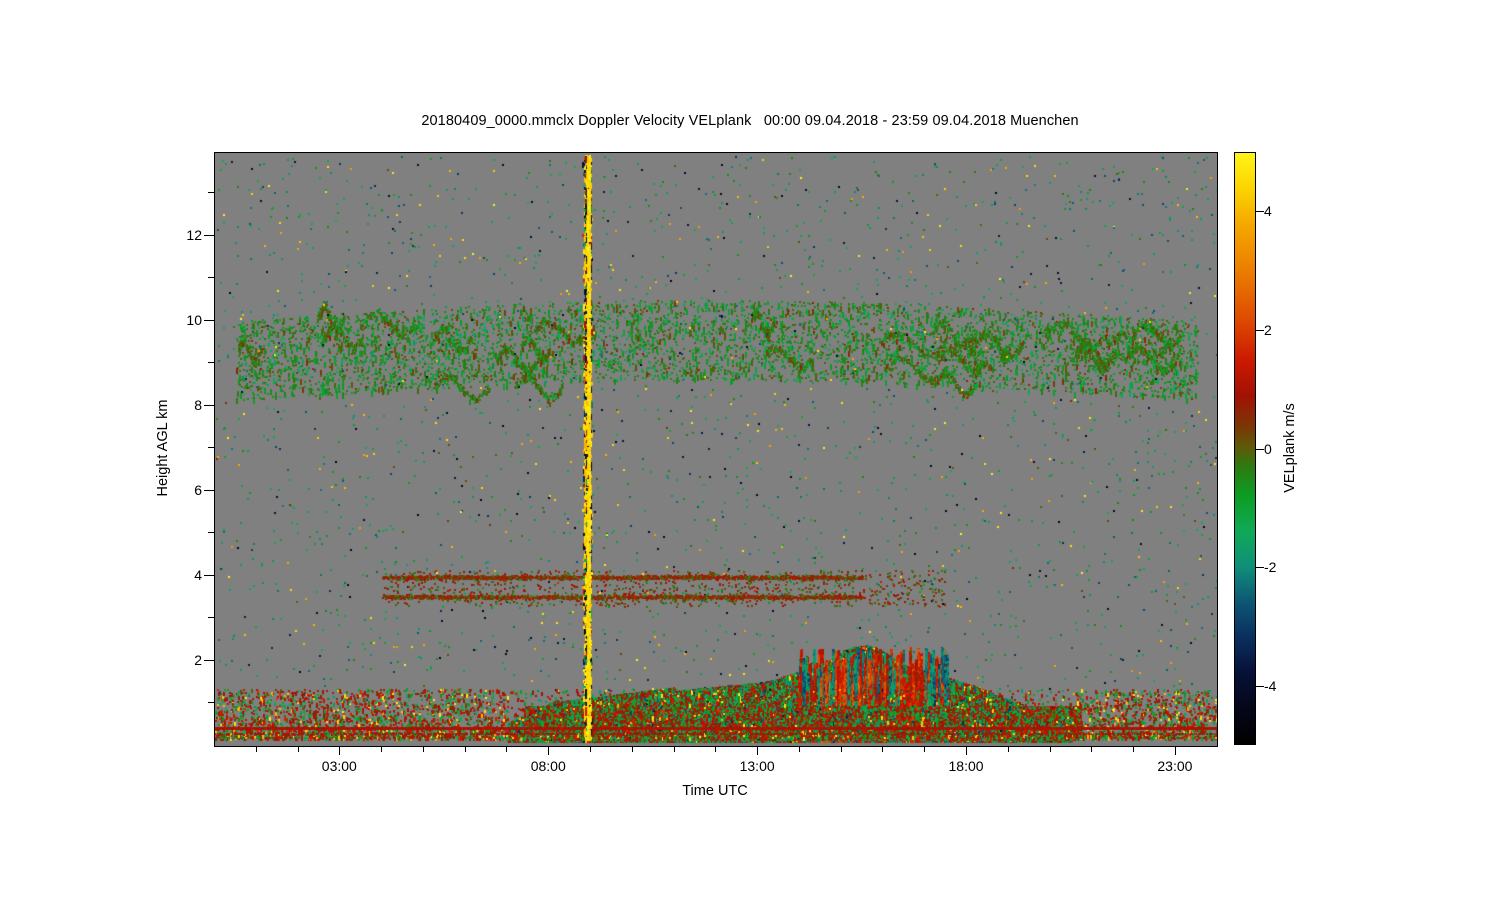  Describe the element at coordinates (1268, 448) in the screenshot. I see `colorbar-tick-label: 0` at that location.